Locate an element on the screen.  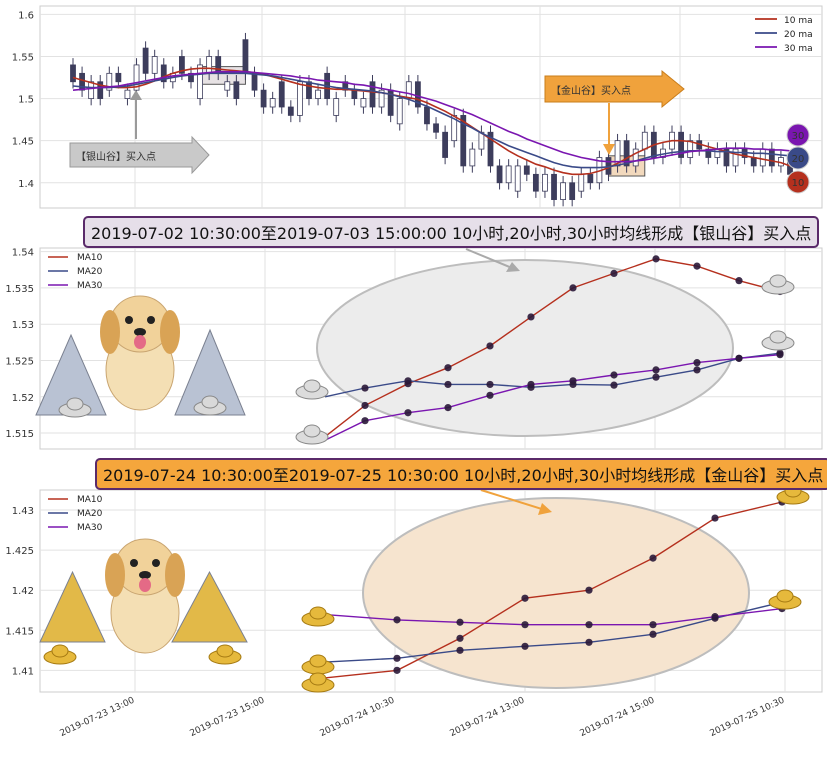
panel2-line-MA10 is located at coordinates (552, 348).